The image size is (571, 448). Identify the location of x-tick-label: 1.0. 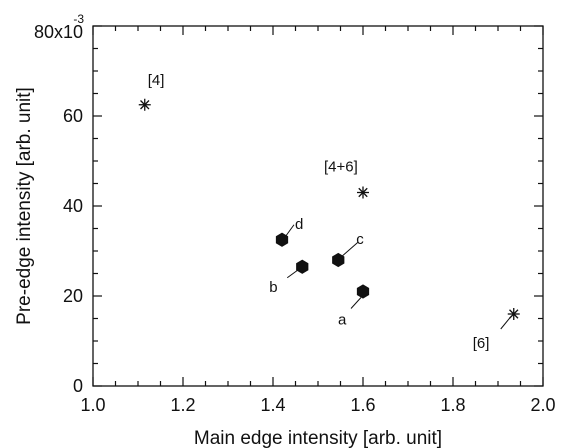
(92, 405).